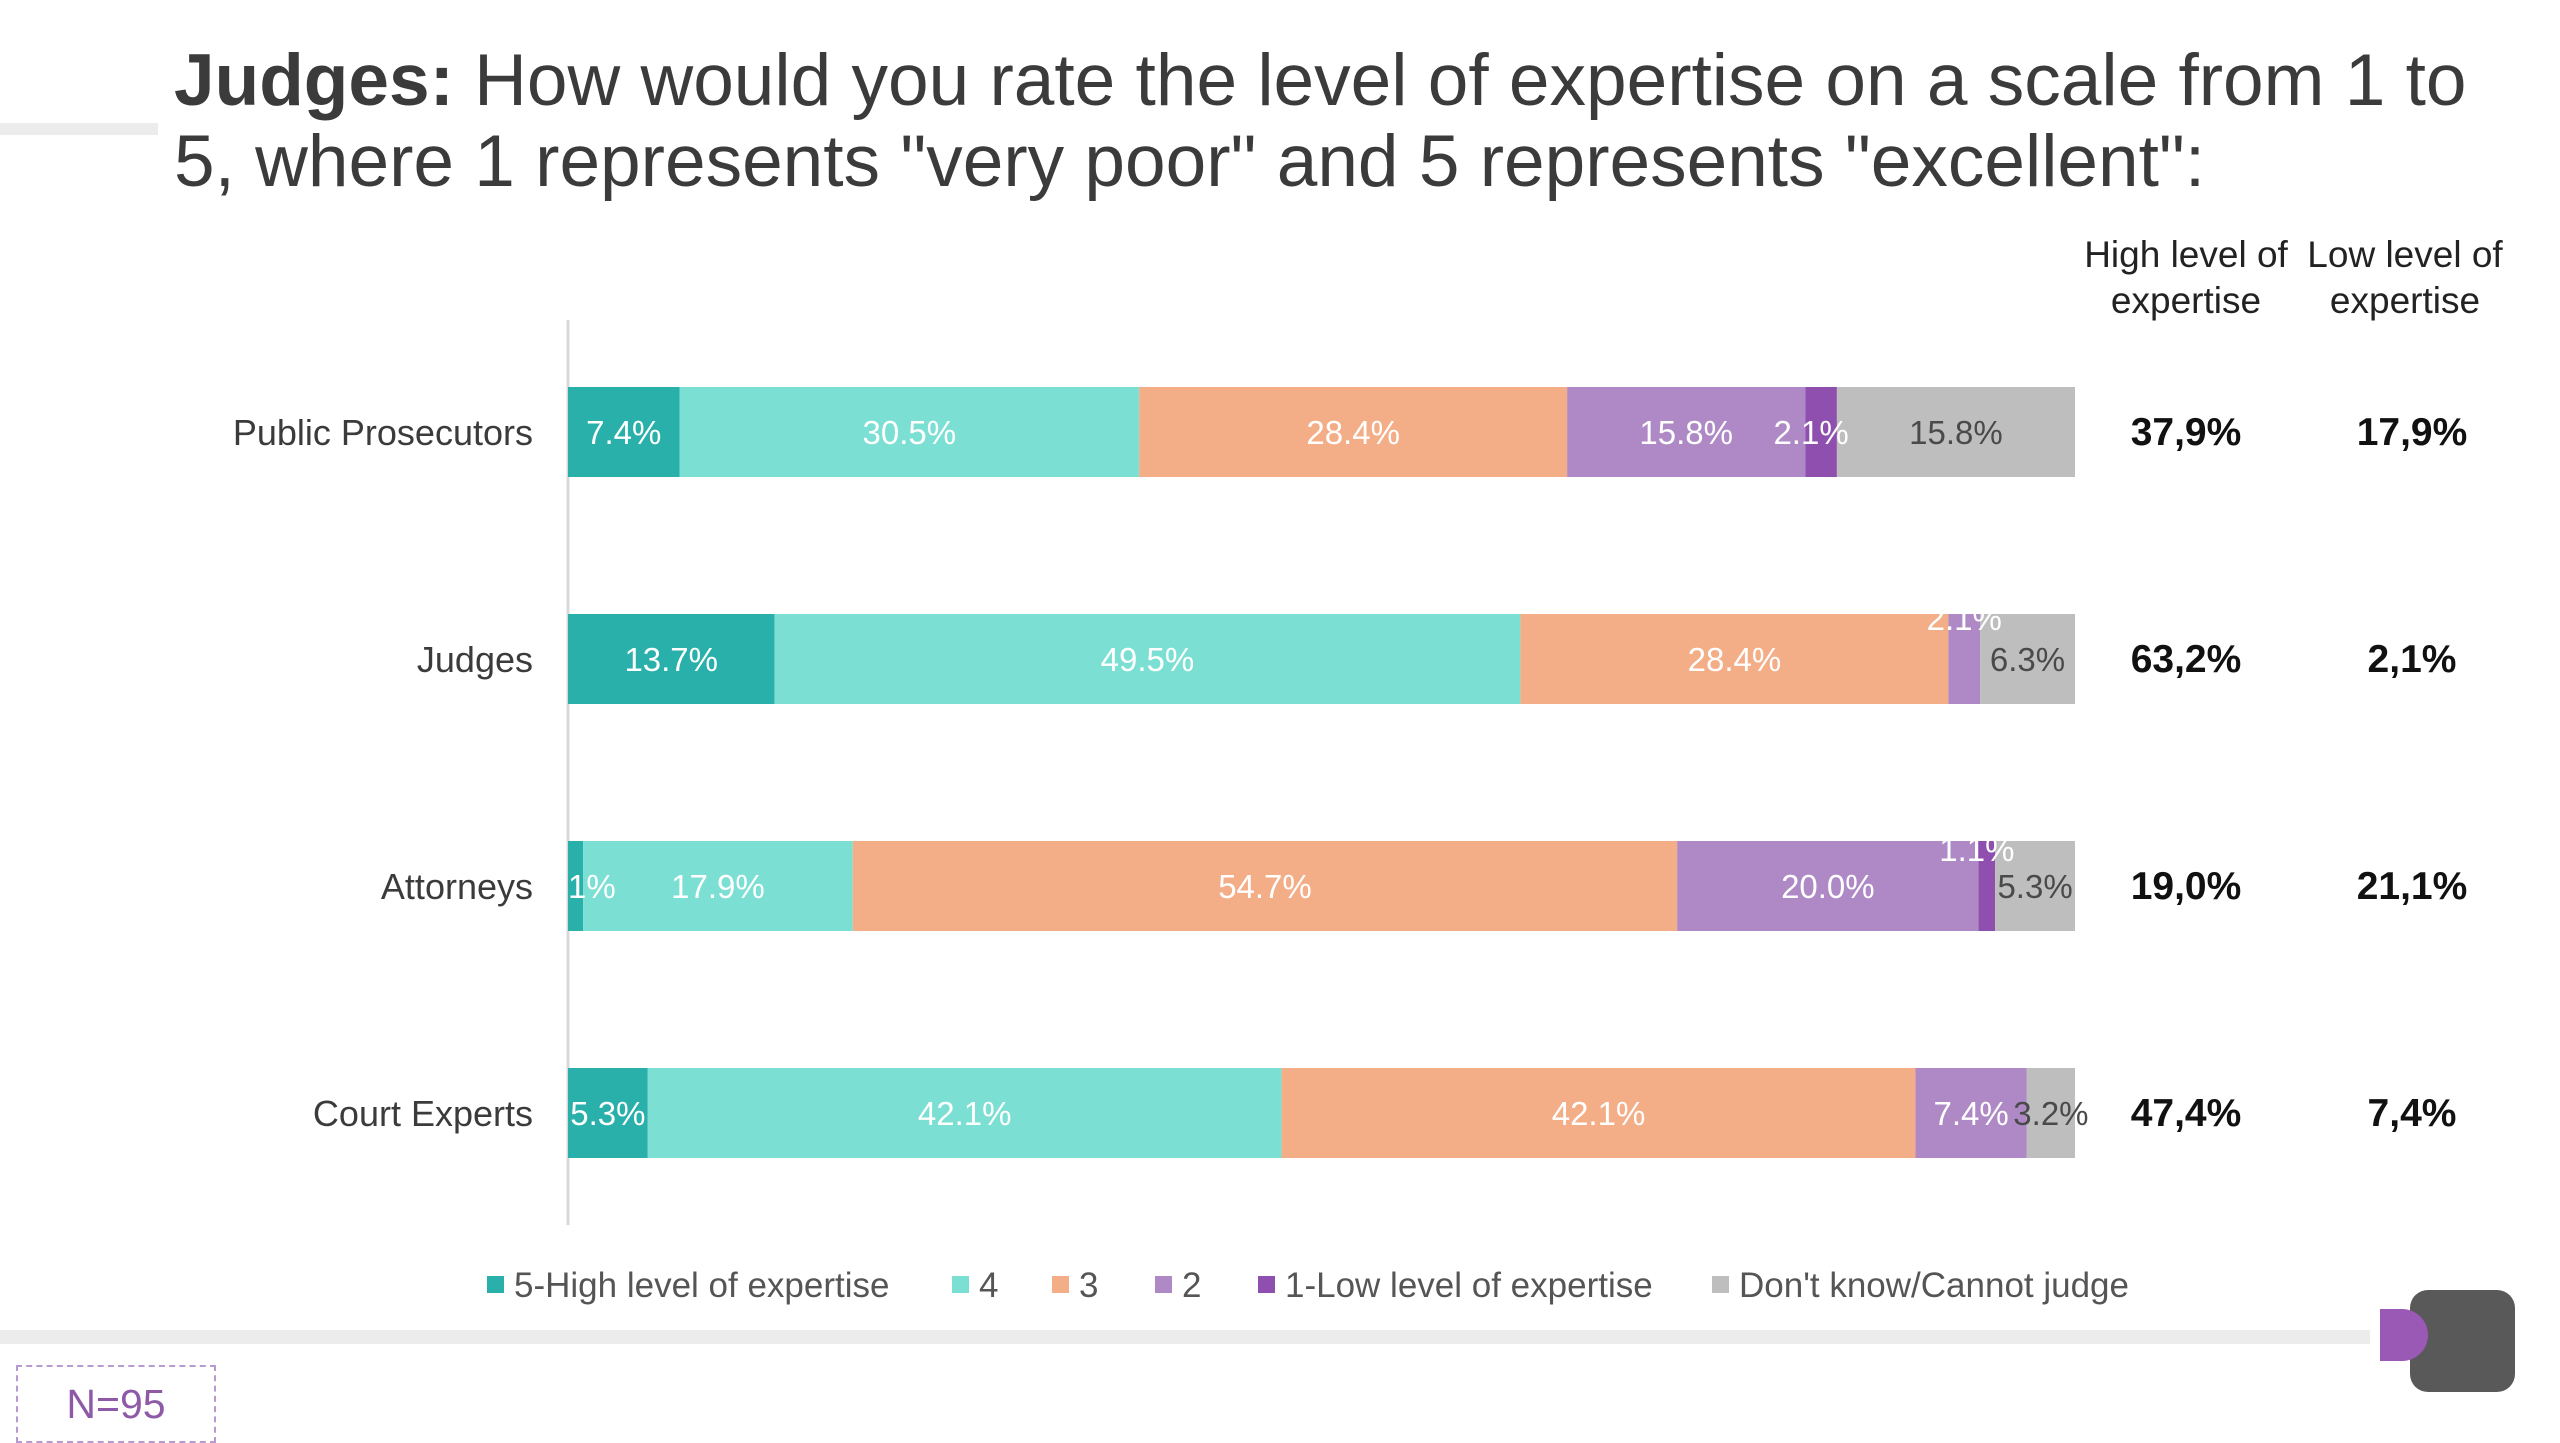 The image size is (2560, 1443). I want to click on data-label: 1%, so click(592, 886).